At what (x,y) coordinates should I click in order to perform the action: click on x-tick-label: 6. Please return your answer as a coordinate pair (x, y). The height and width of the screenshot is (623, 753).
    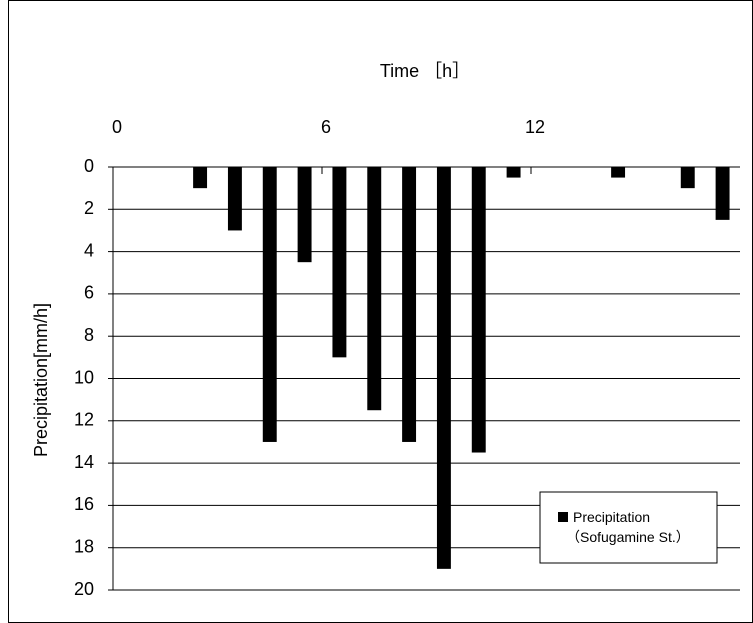
    Looking at the image, I should click on (326, 127).